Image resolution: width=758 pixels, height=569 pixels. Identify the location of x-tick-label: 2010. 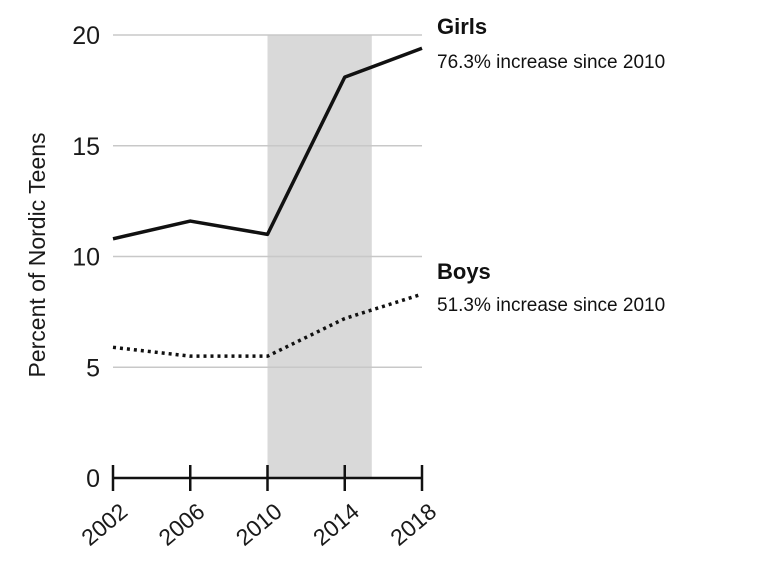
(259, 524).